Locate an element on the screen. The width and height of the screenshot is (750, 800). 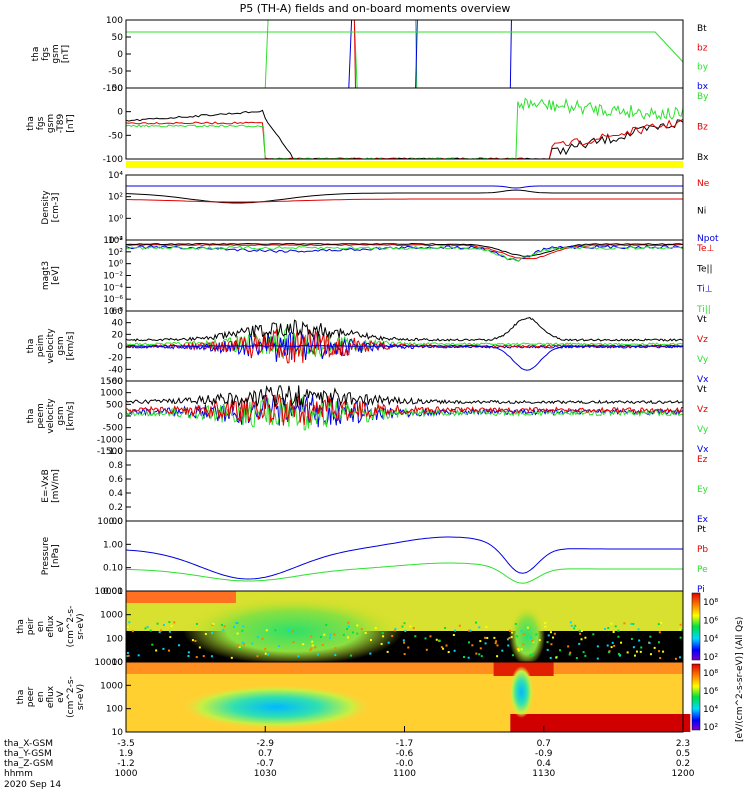
y-tick-label: 10⁻⁸ is located at coordinates (113, 312).